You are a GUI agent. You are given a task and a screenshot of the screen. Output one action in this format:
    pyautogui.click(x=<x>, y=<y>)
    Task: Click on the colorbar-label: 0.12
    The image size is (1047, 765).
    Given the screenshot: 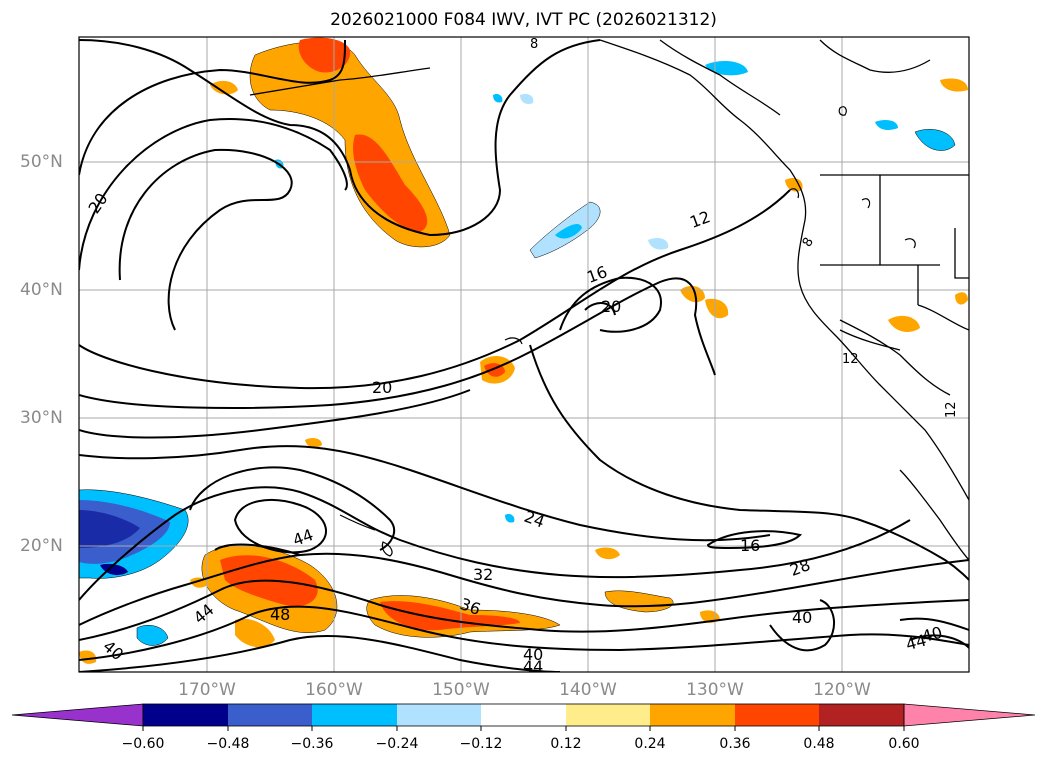 What is the action you would take?
    pyautogui.click(x=566, y=744)
    